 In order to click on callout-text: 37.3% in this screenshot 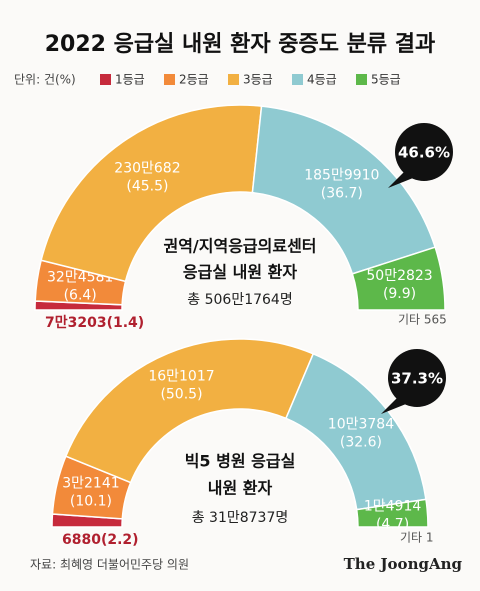, I will do `click(417, 379)`.